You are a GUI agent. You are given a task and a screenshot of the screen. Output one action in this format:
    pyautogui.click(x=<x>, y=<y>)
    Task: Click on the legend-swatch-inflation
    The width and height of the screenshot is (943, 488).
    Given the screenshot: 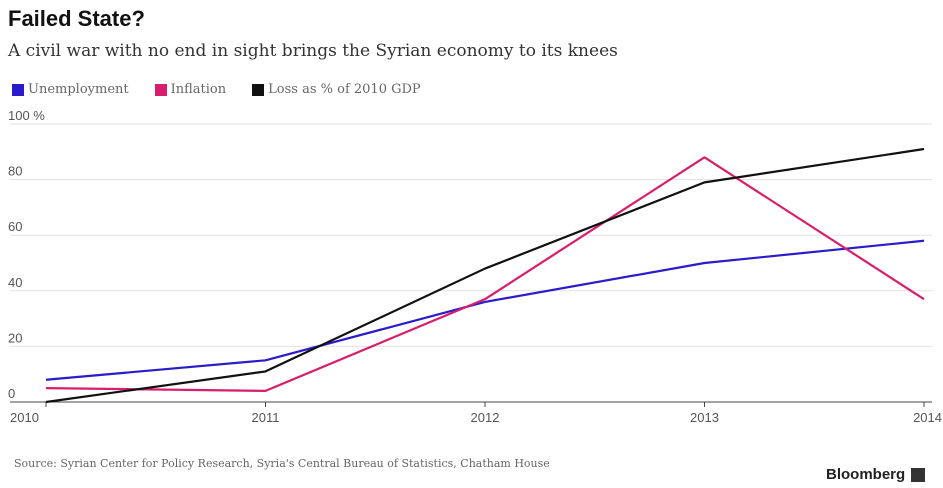 What is the action you would take?
    pyautogui.click(x=160, y=89)
    